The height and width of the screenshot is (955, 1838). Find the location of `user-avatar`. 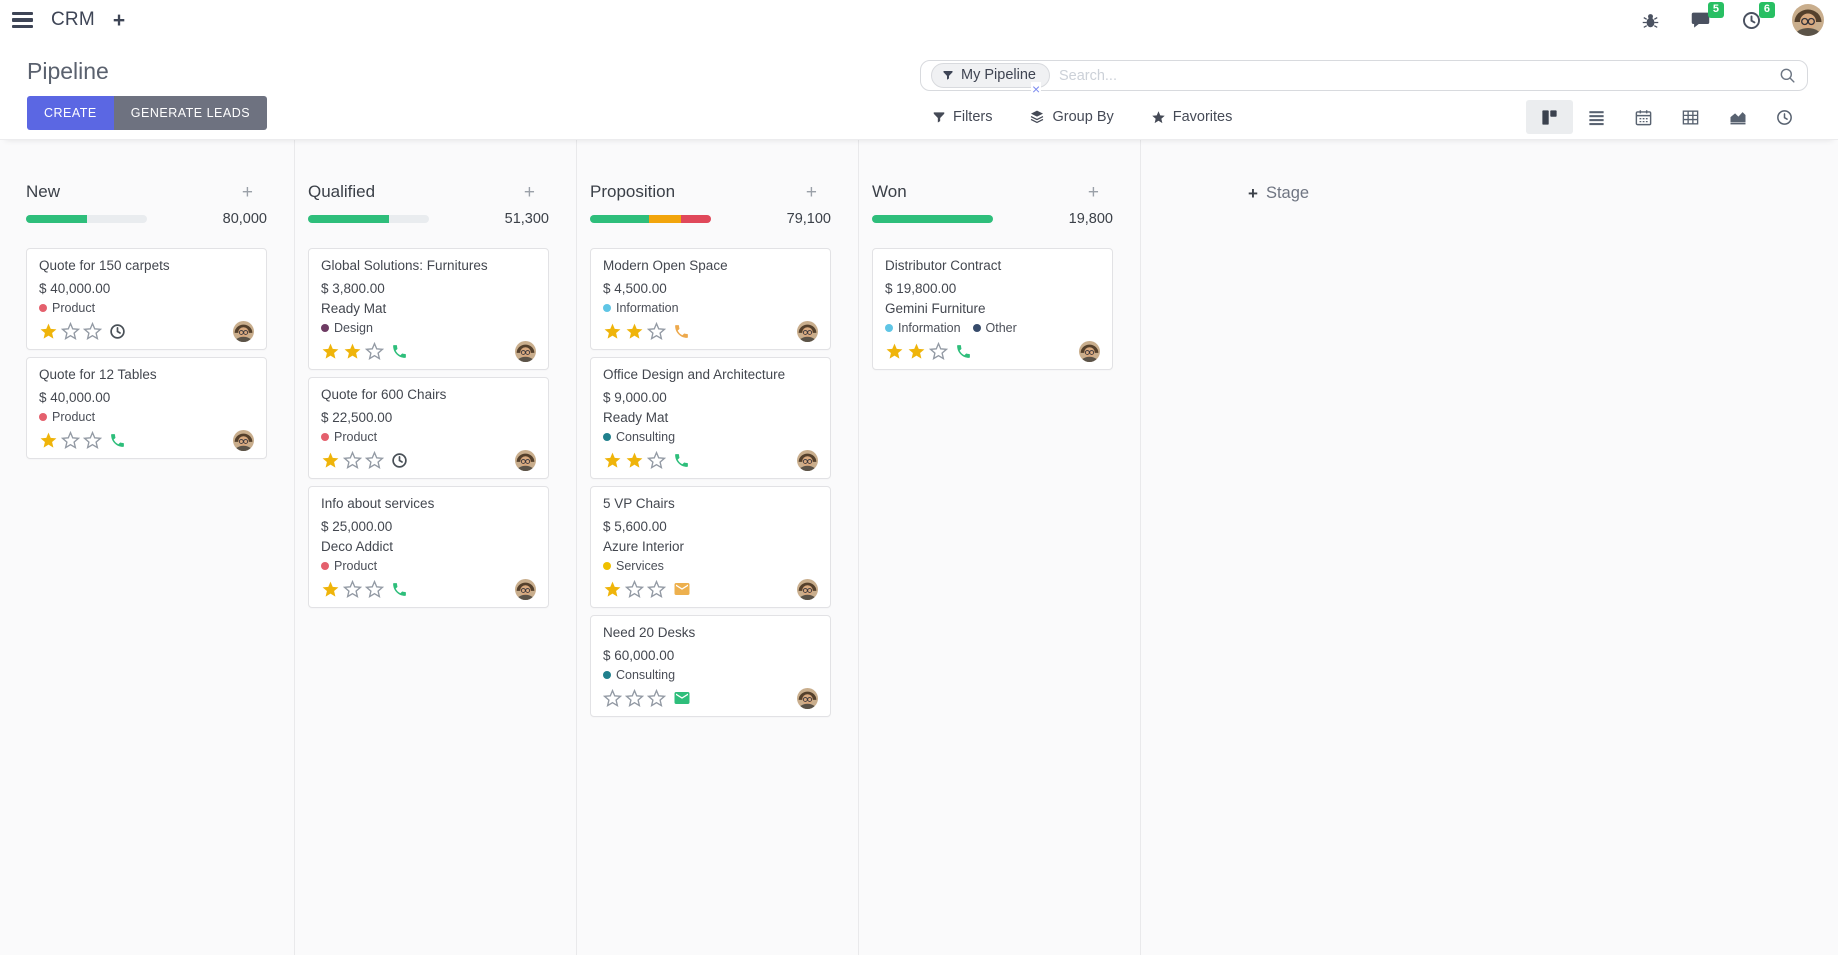

user-avatar is located at coordinates (1808, 20).